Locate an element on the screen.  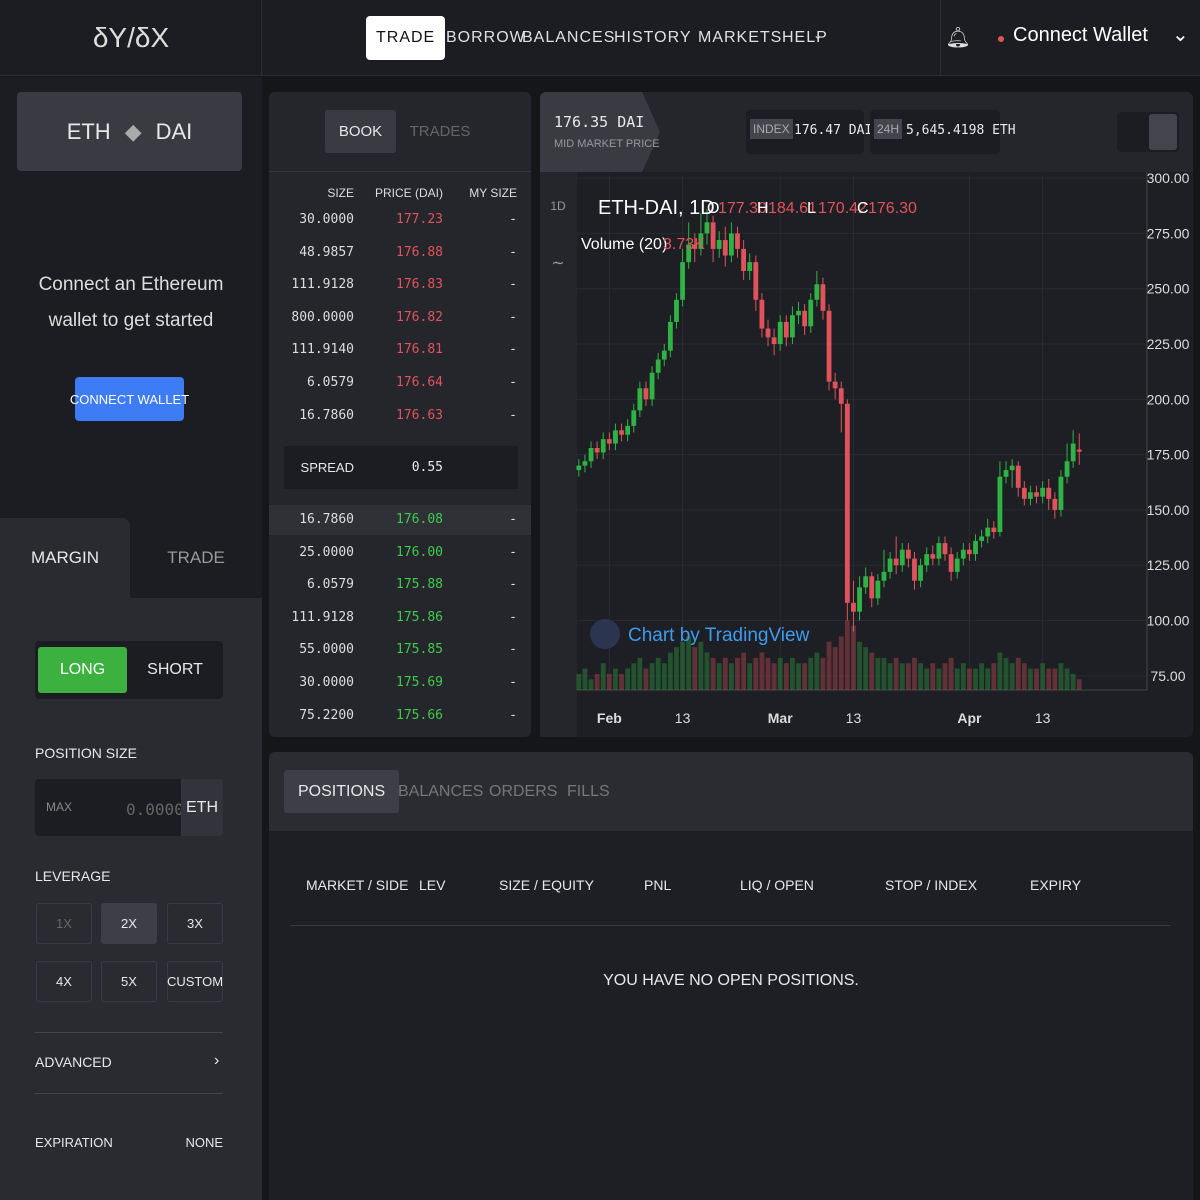
ohlc-label: L is located at coordinates (811, 208).